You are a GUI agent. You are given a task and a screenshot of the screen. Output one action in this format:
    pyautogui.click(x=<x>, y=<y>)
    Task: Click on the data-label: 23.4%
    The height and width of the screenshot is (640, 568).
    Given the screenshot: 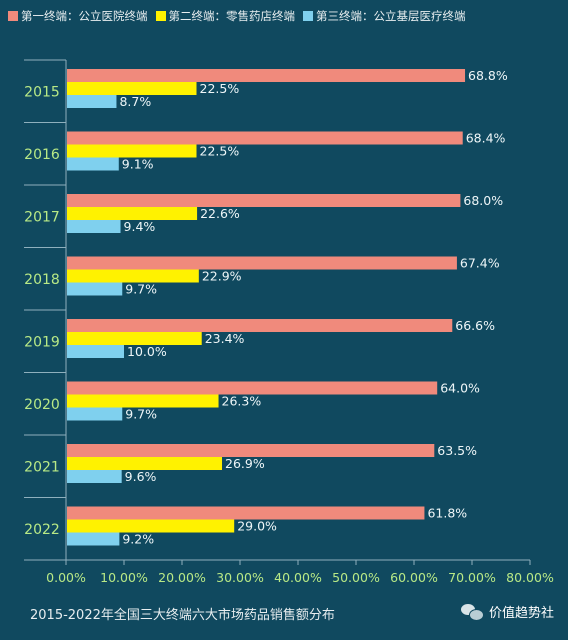 What is the action you would take?
    pyautogui.click(x=225, y=338)
    